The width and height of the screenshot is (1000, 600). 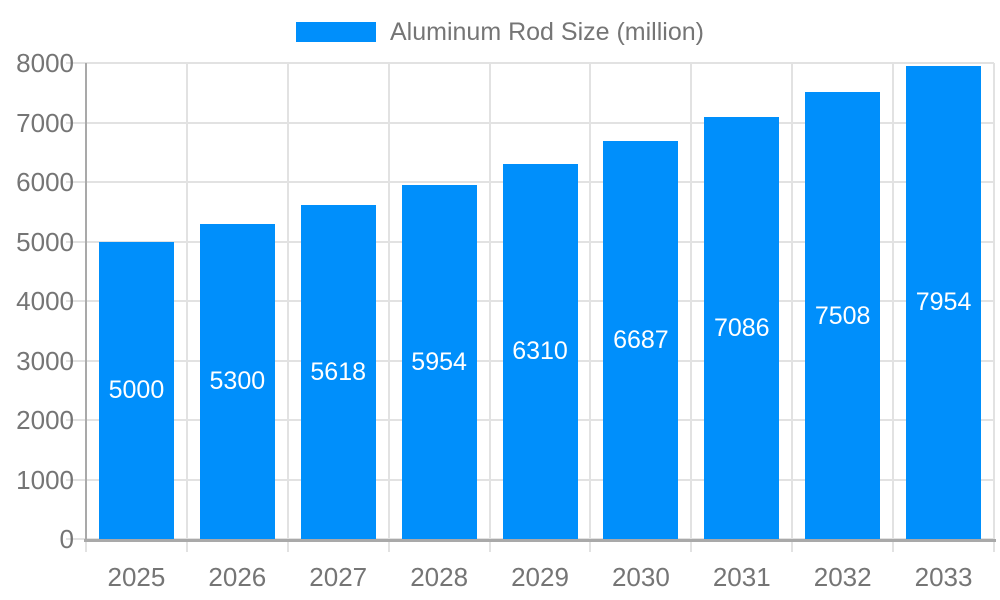 I want to click on bar-2033, so click(x=944, y=302).